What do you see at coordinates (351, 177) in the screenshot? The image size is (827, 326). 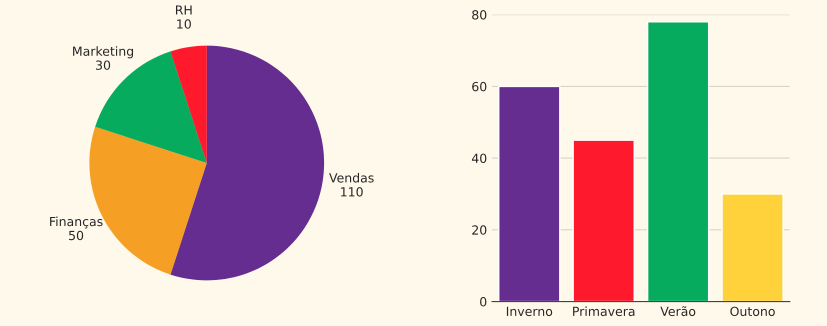 I see `slice-label: Vendas` at bounding box center [351, 177].